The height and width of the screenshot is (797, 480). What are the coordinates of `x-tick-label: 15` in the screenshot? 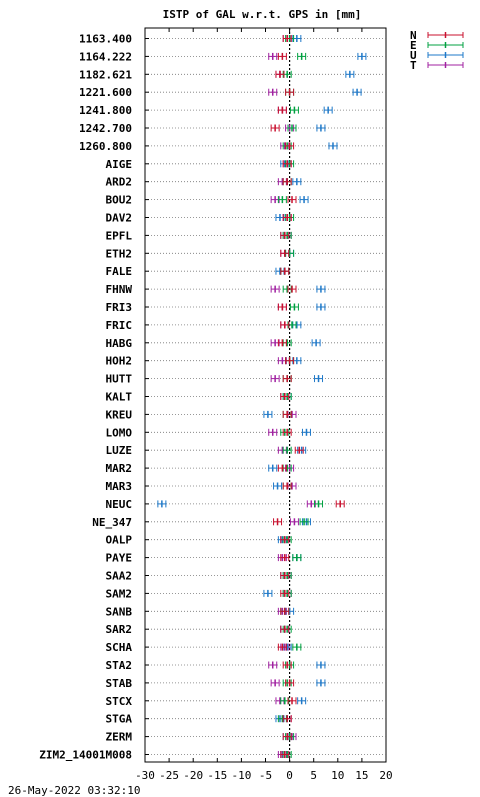 It's located at (361, 775).